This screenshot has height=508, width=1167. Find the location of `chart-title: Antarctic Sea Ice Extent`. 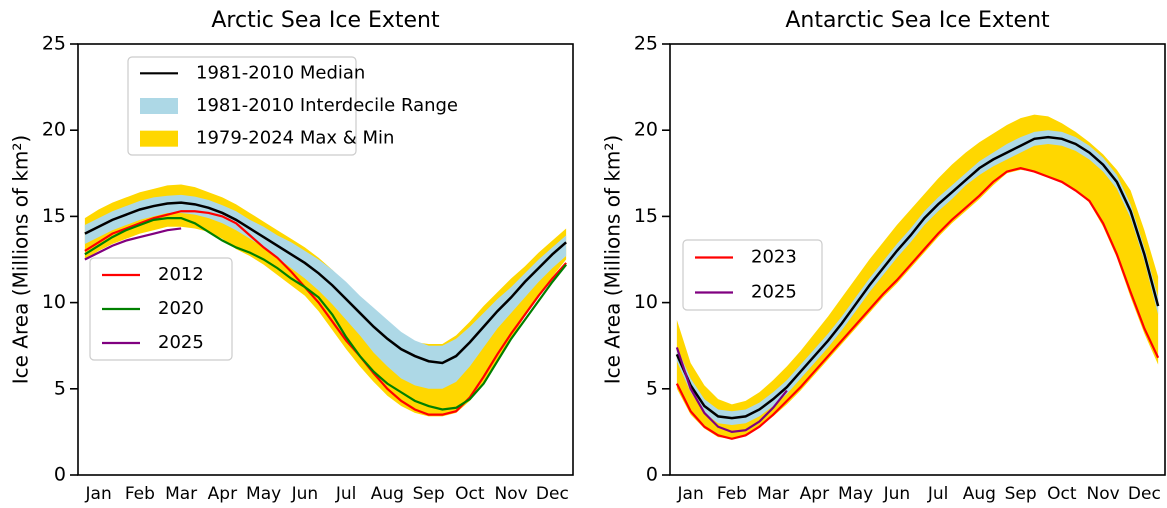

chart-title: Antarctic Sea Ice Extent is located at coordinates (917, 20).